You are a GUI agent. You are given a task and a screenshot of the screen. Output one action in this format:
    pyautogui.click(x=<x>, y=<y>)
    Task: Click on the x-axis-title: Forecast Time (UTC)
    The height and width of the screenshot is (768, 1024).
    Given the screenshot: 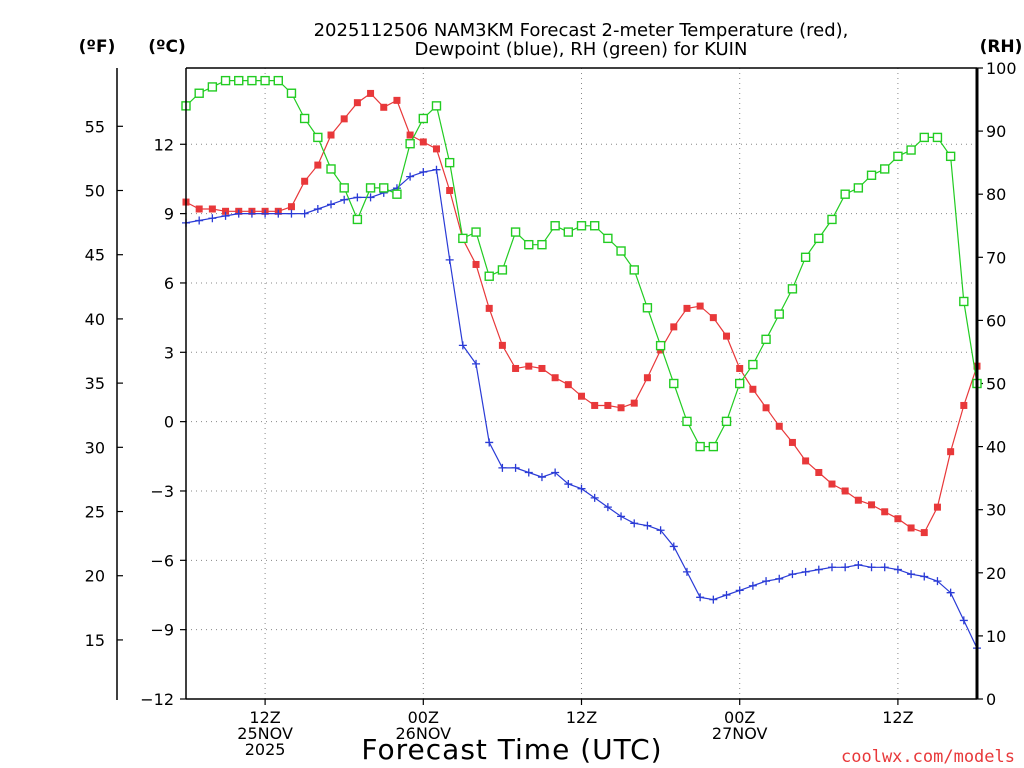 What is the action you would take?
    pyautogui.click(x=511, y=749)
    